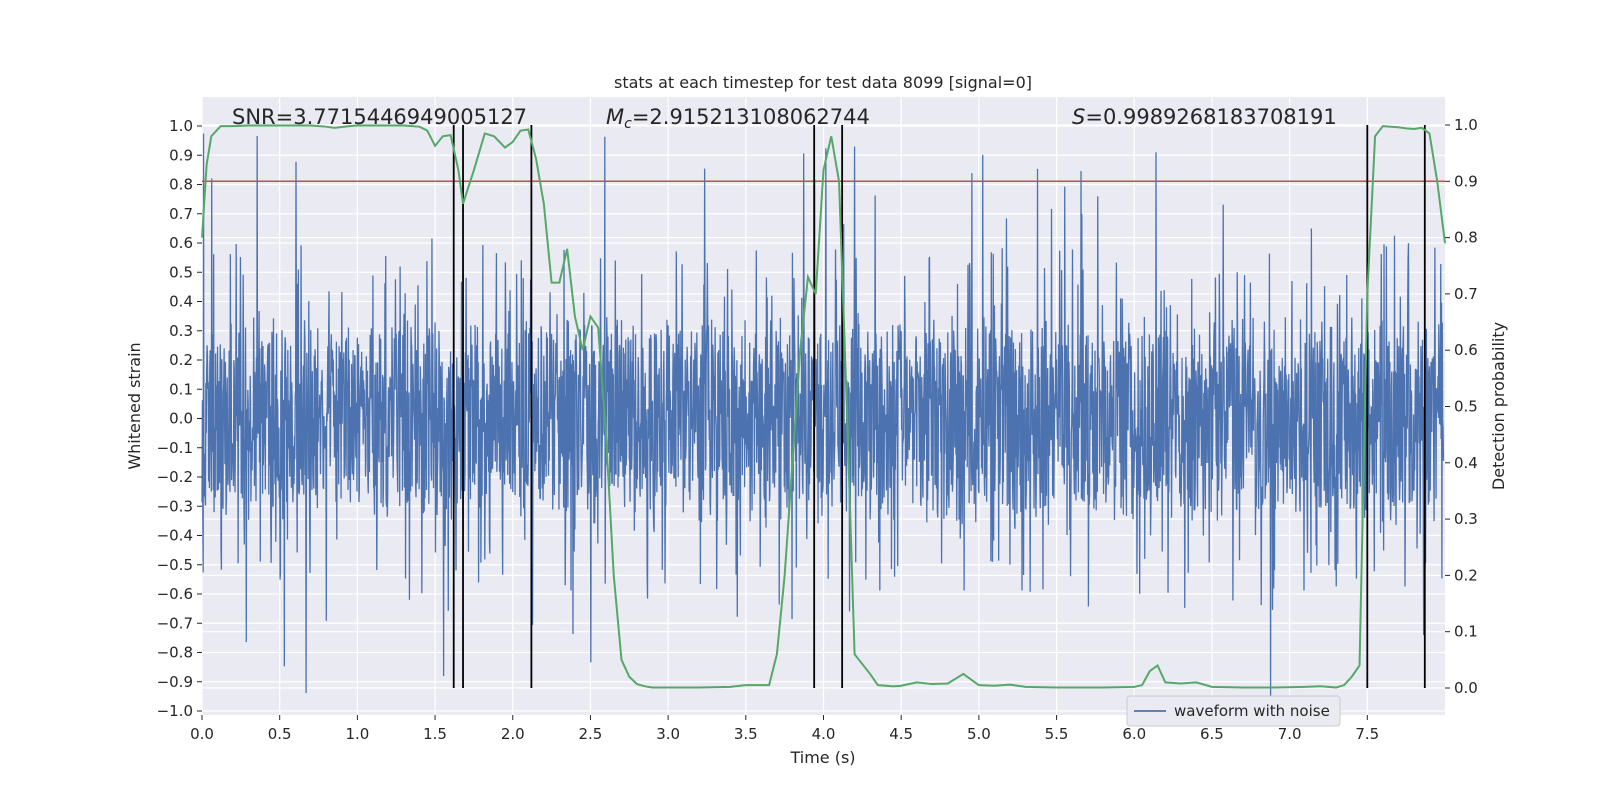 This screenshot has height=800, width=1600. I want to click on y-tick-label: 0.4, so click(181, 302).